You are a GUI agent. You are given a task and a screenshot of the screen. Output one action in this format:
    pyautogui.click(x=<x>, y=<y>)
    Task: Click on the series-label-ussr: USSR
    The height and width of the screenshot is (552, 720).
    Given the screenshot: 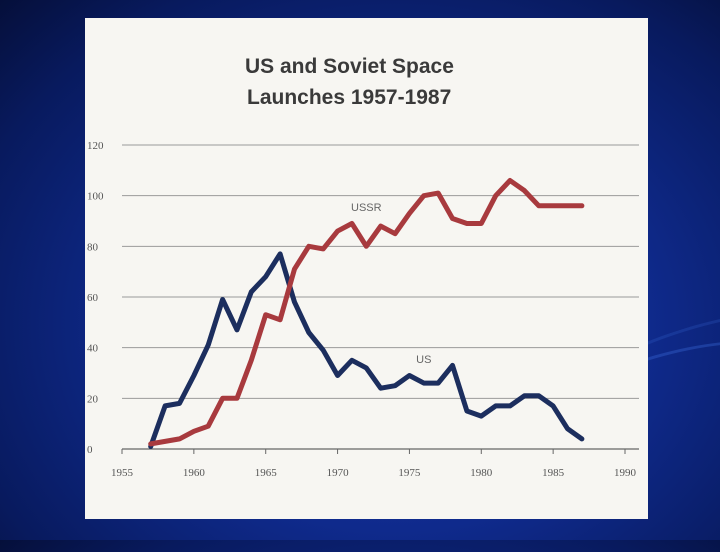 What is the action you would take?
    pyautogui.click(x=366, y=208)
    